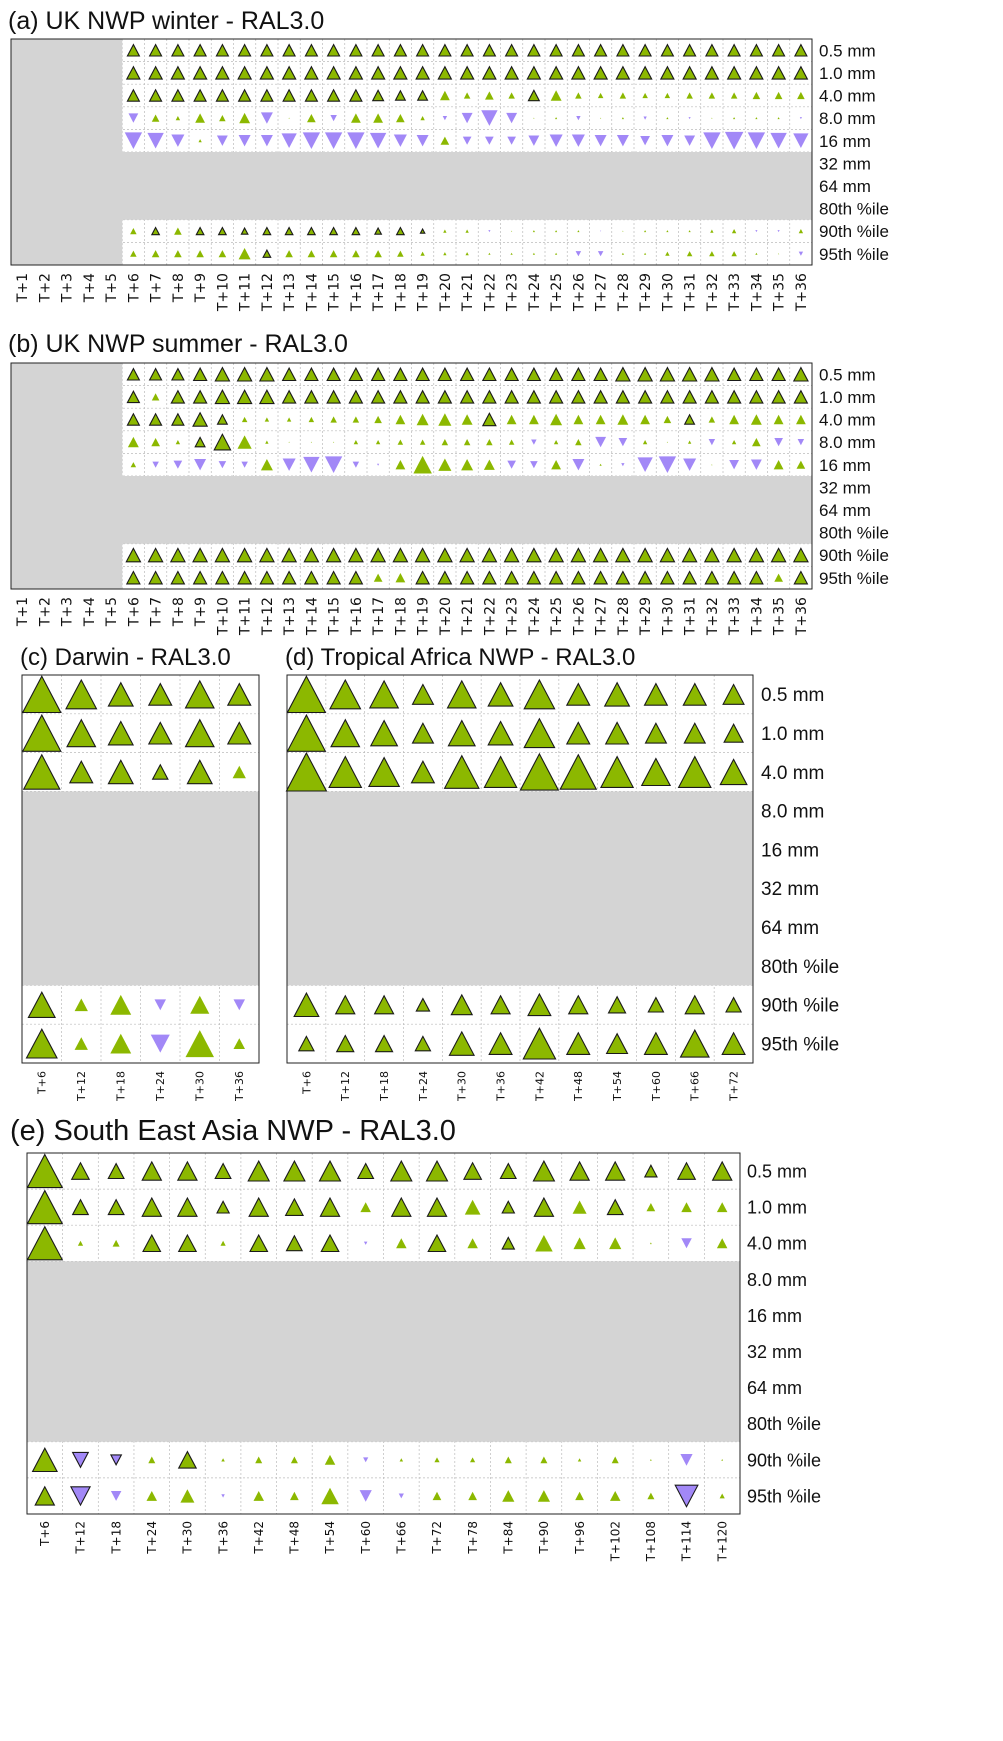  What do you see at coordinates (460, 657) in the screenshot?
I see `panel-title: (d) Tropical Africa NWP - RAL3.0` at bounding box center [460, 657].